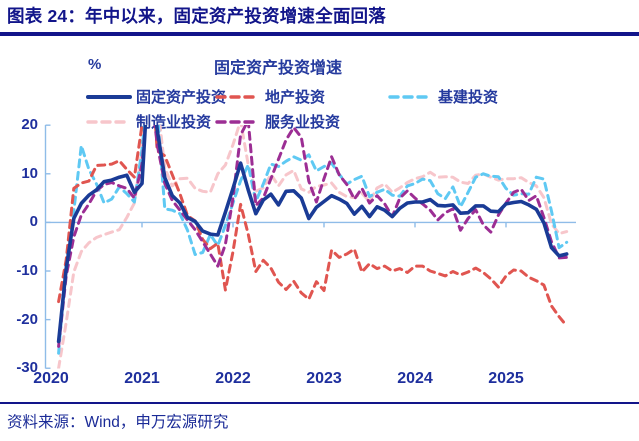  I want to click on chart-title: 固定资产投资增速, so click(278, 68).